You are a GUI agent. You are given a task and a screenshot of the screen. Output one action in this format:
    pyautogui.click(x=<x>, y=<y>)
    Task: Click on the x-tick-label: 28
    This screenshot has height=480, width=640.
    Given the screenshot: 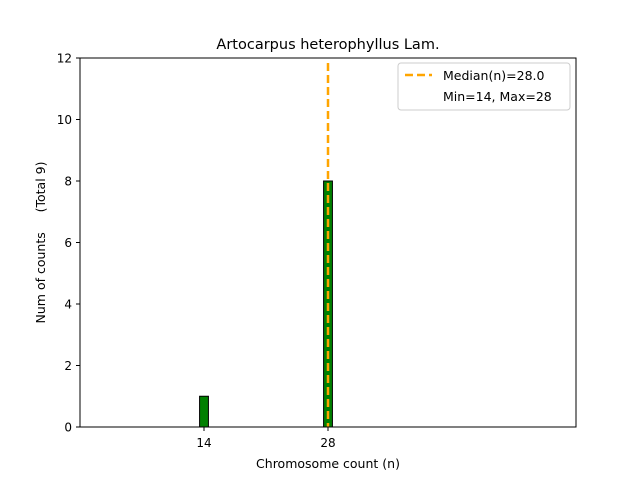 What is the action you would take?
    pyautogui.click(x=327, y=443)
    